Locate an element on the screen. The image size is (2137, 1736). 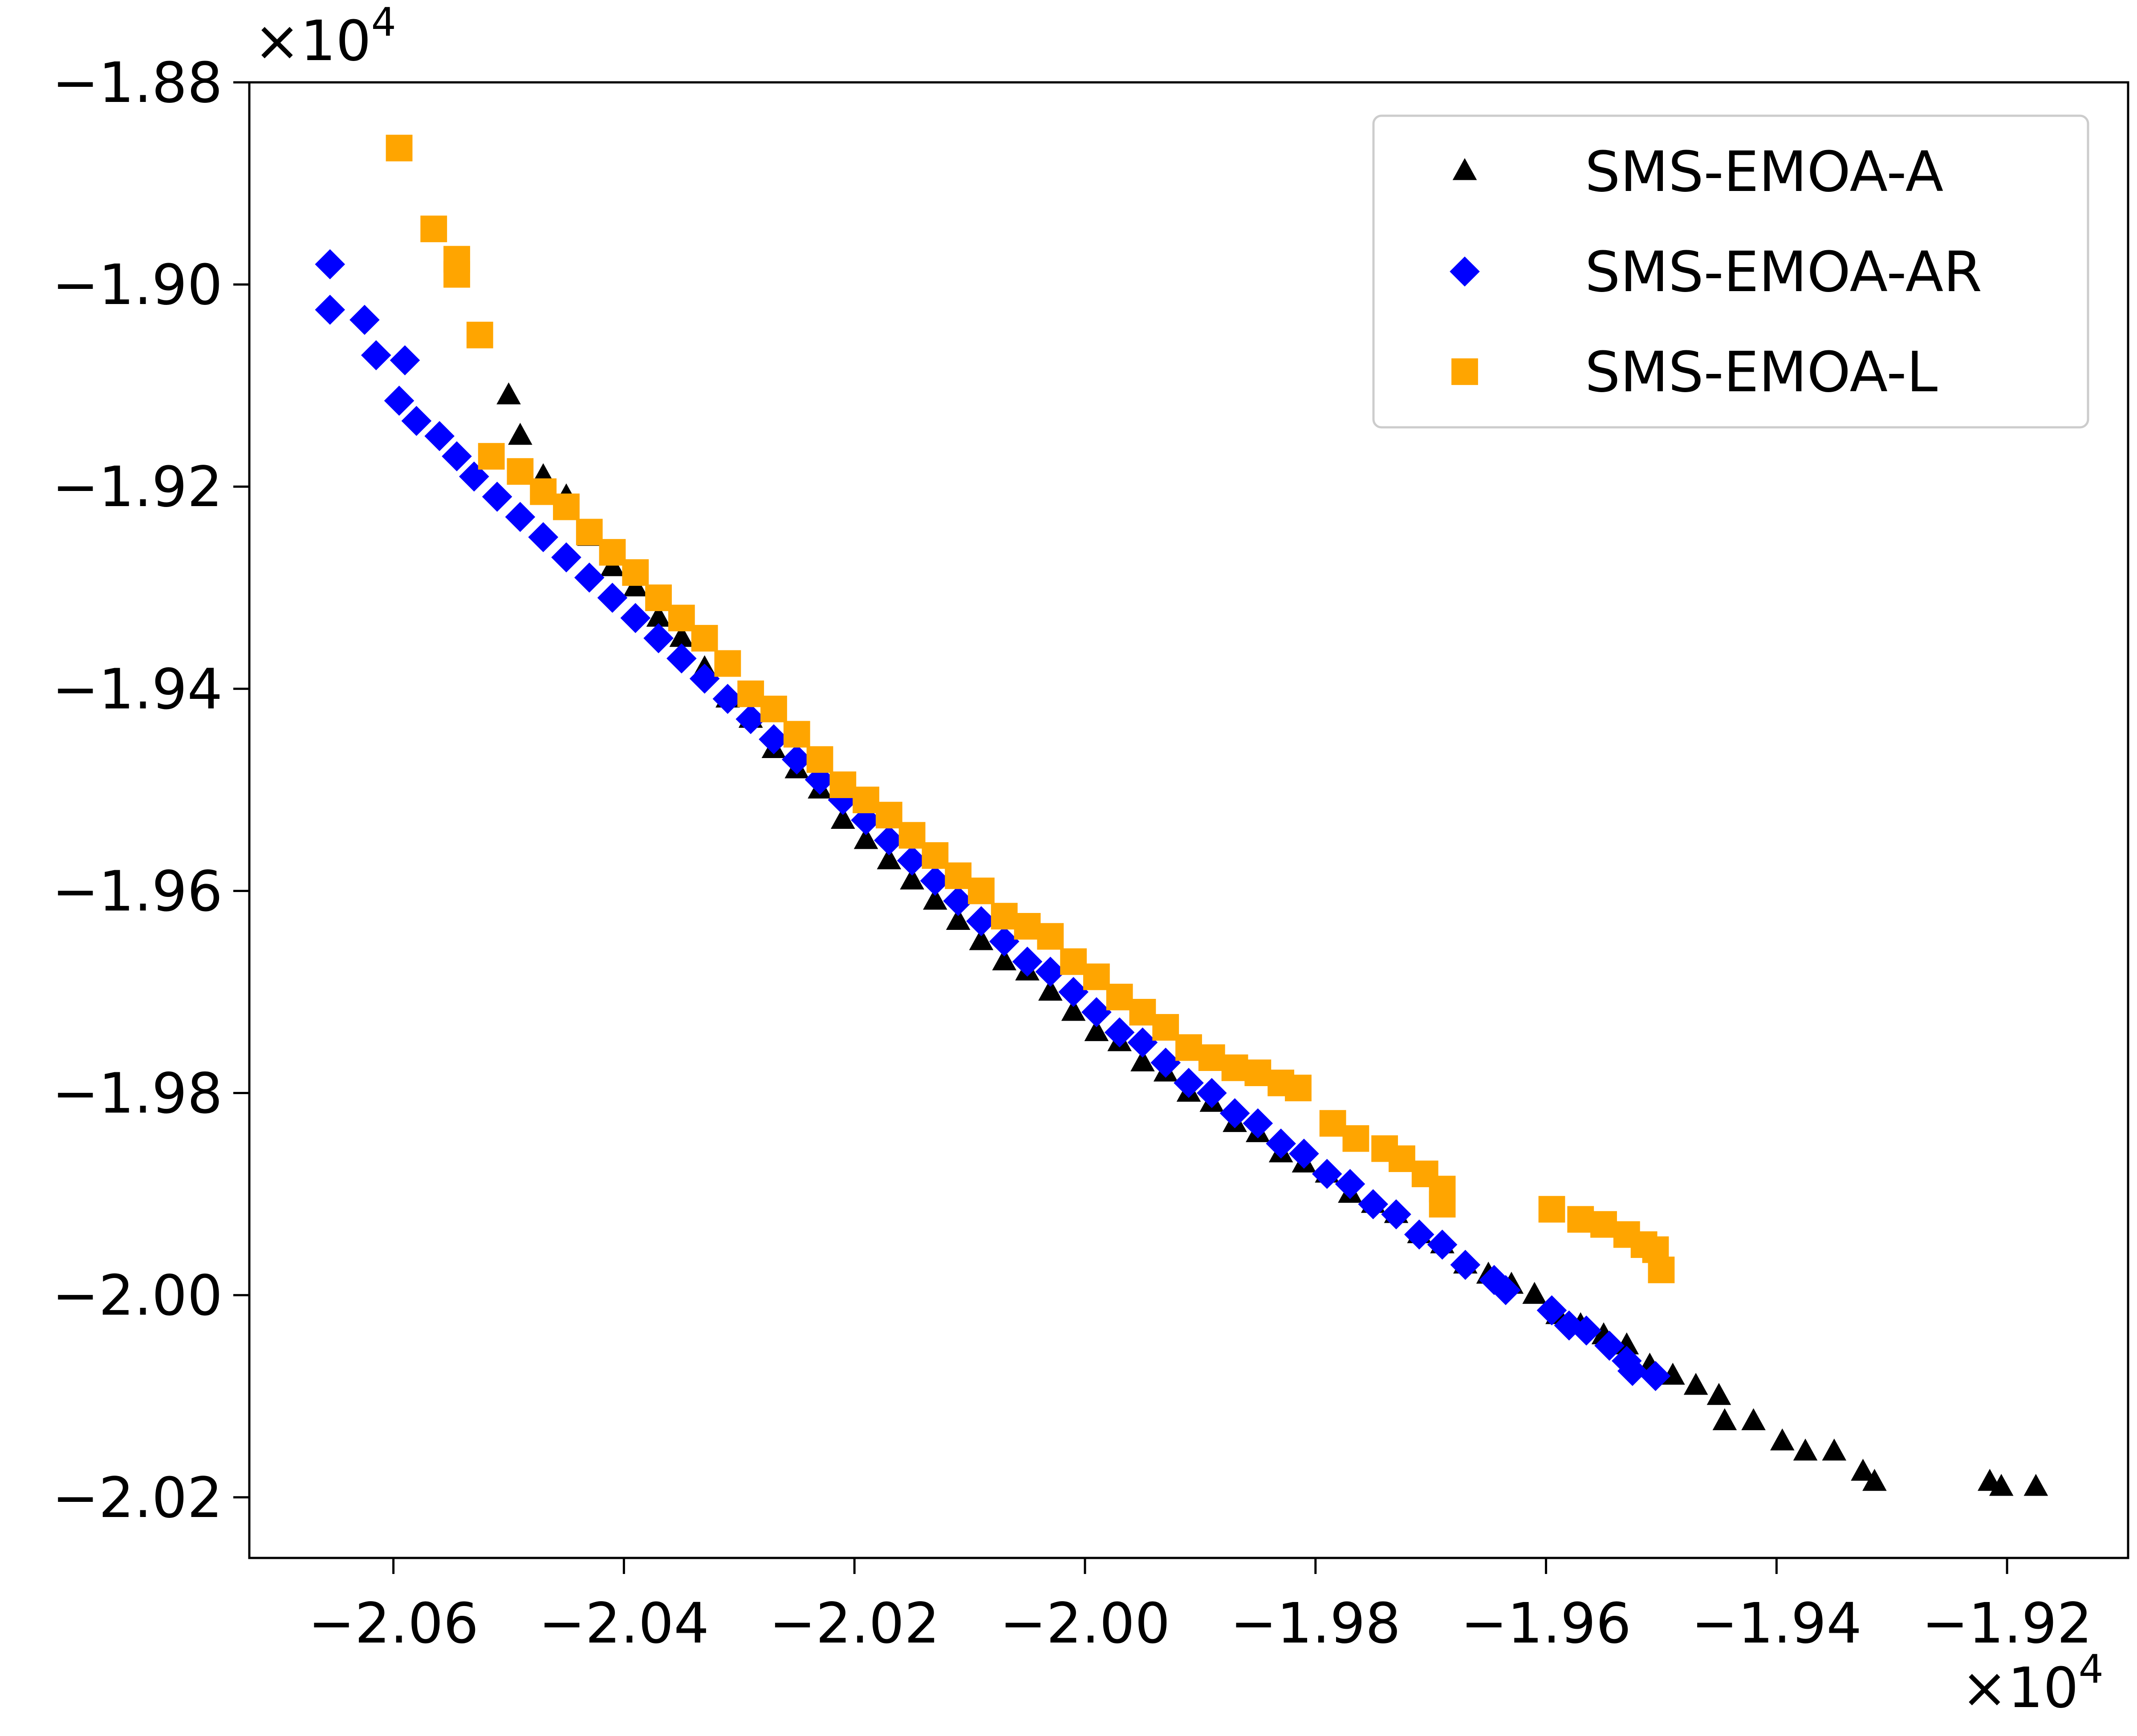
y-tick-label: −1.92 is located at coordinates (137, 487).